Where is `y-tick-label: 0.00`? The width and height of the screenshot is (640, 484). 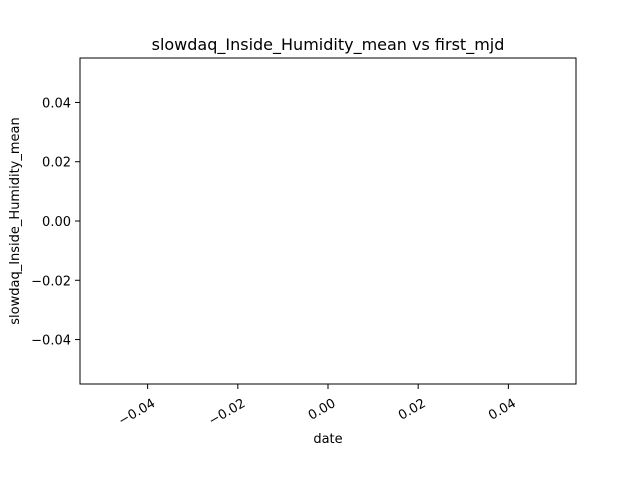 y-tick-label: 0.00 is located at coordinates (56, 222).